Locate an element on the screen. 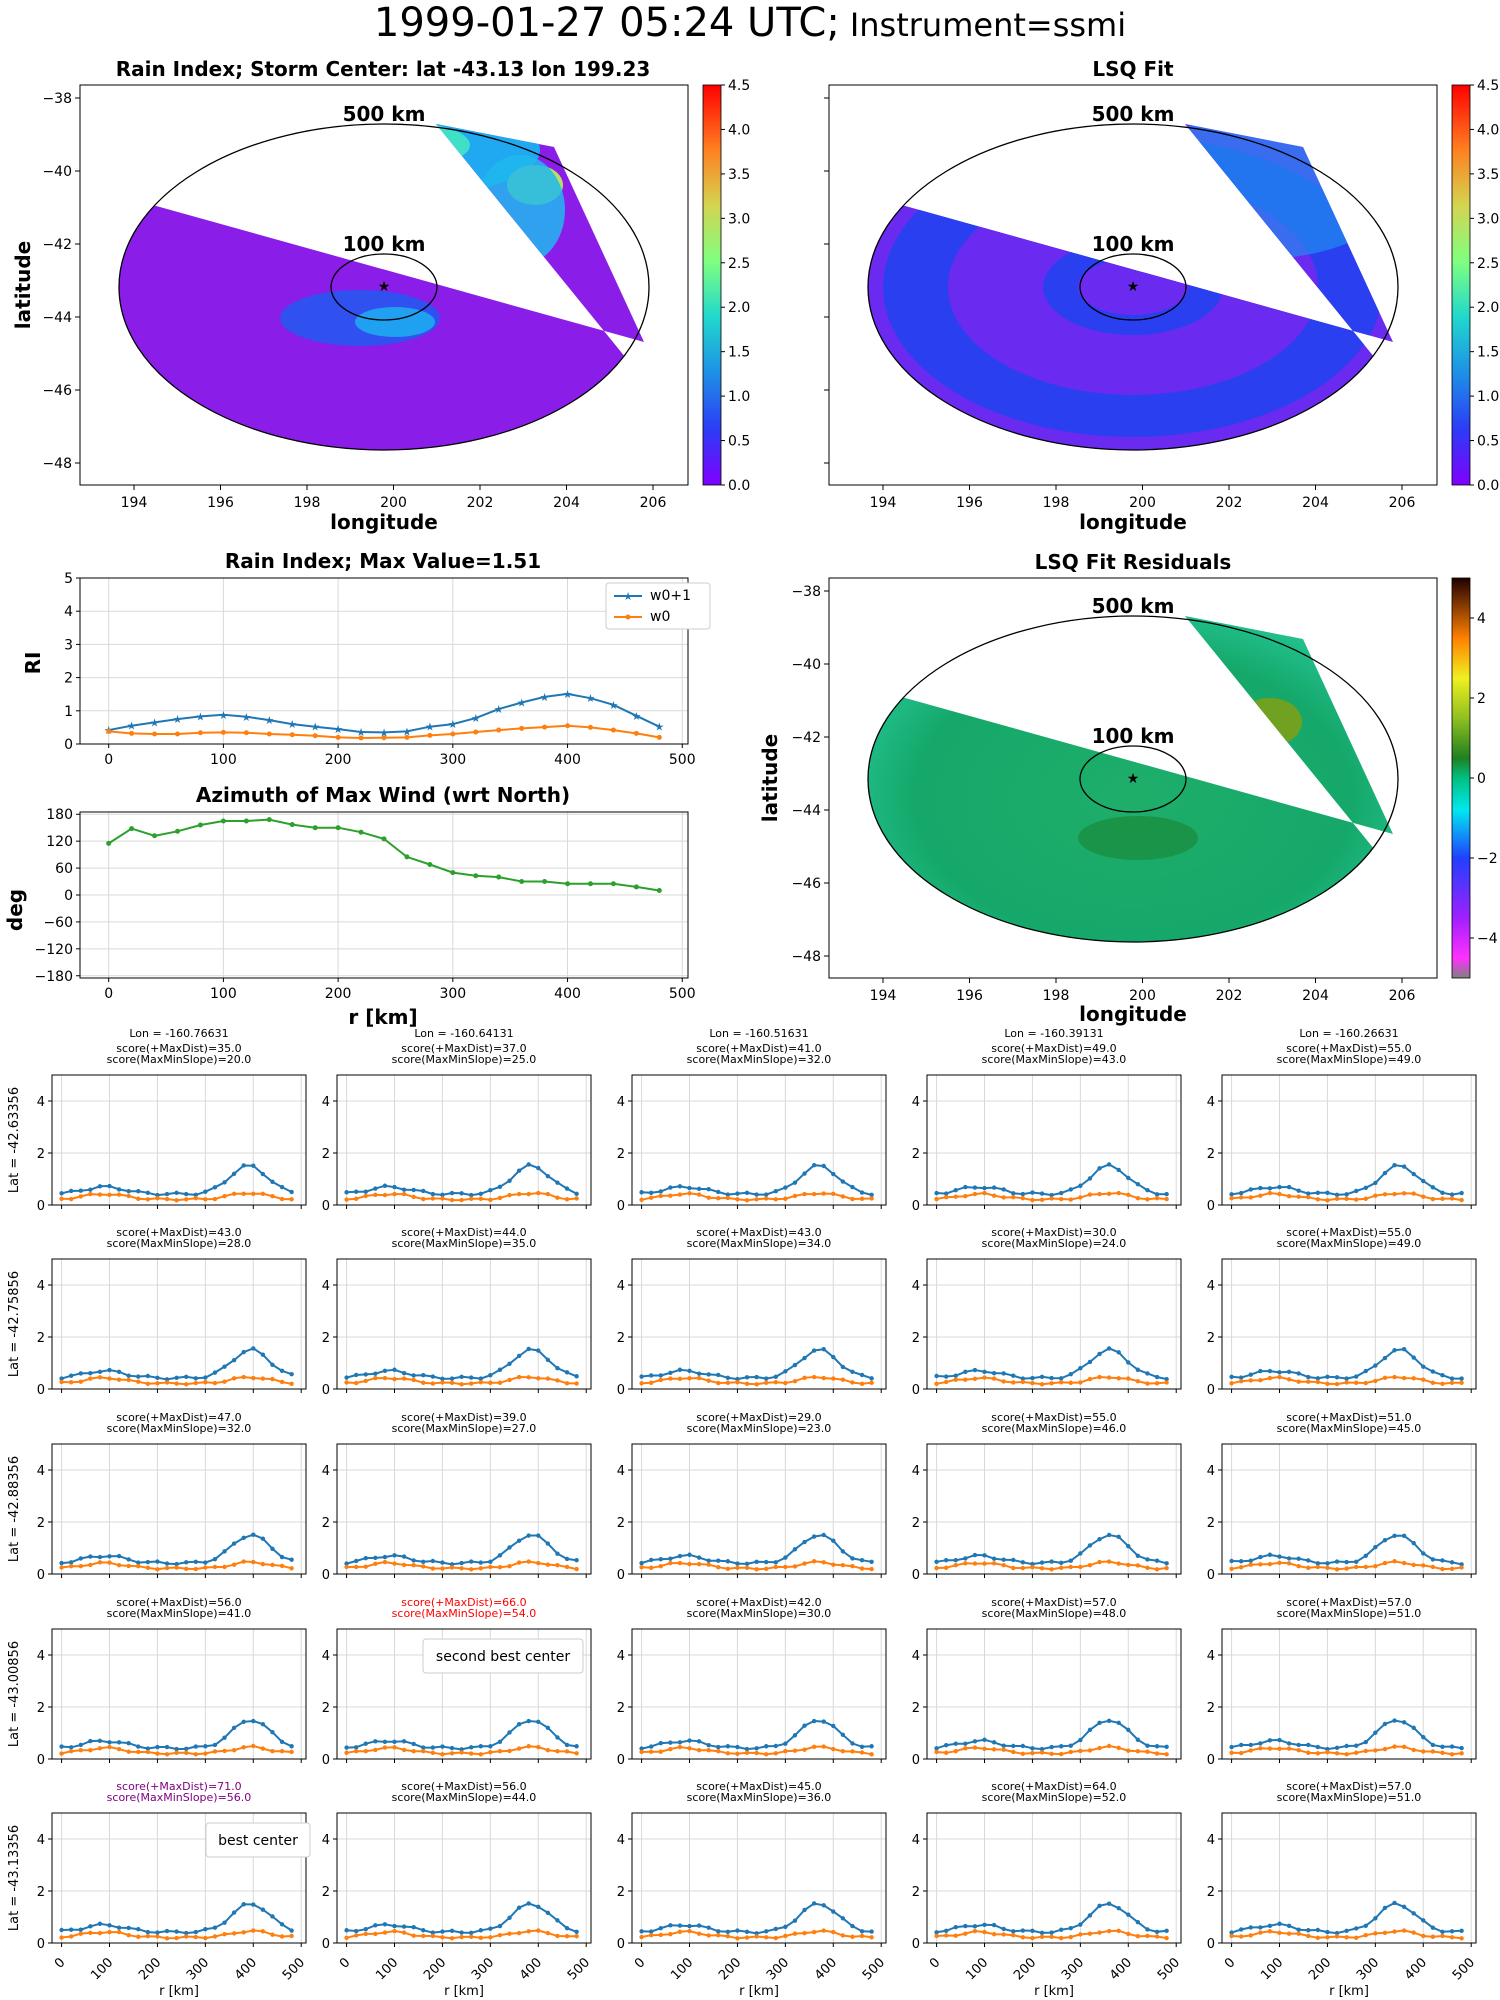 This screenshot has width=1500, height=2000. lsq-ring-500km is located at coordinates (1133, 287).